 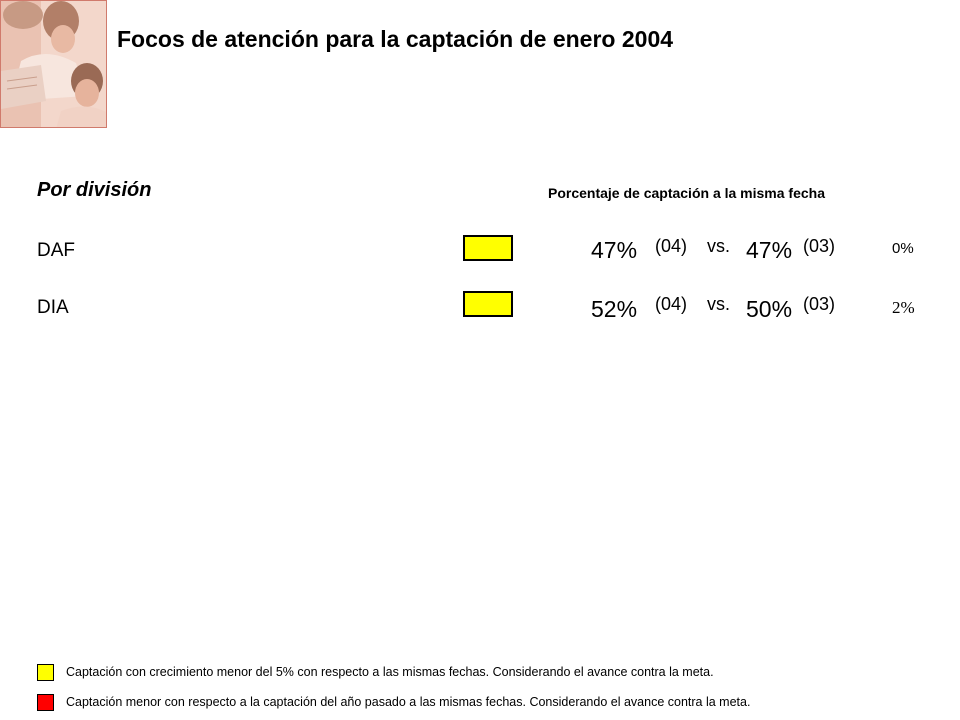 I want to click on previous-year-daf: (03), so click(x=819, y=246).